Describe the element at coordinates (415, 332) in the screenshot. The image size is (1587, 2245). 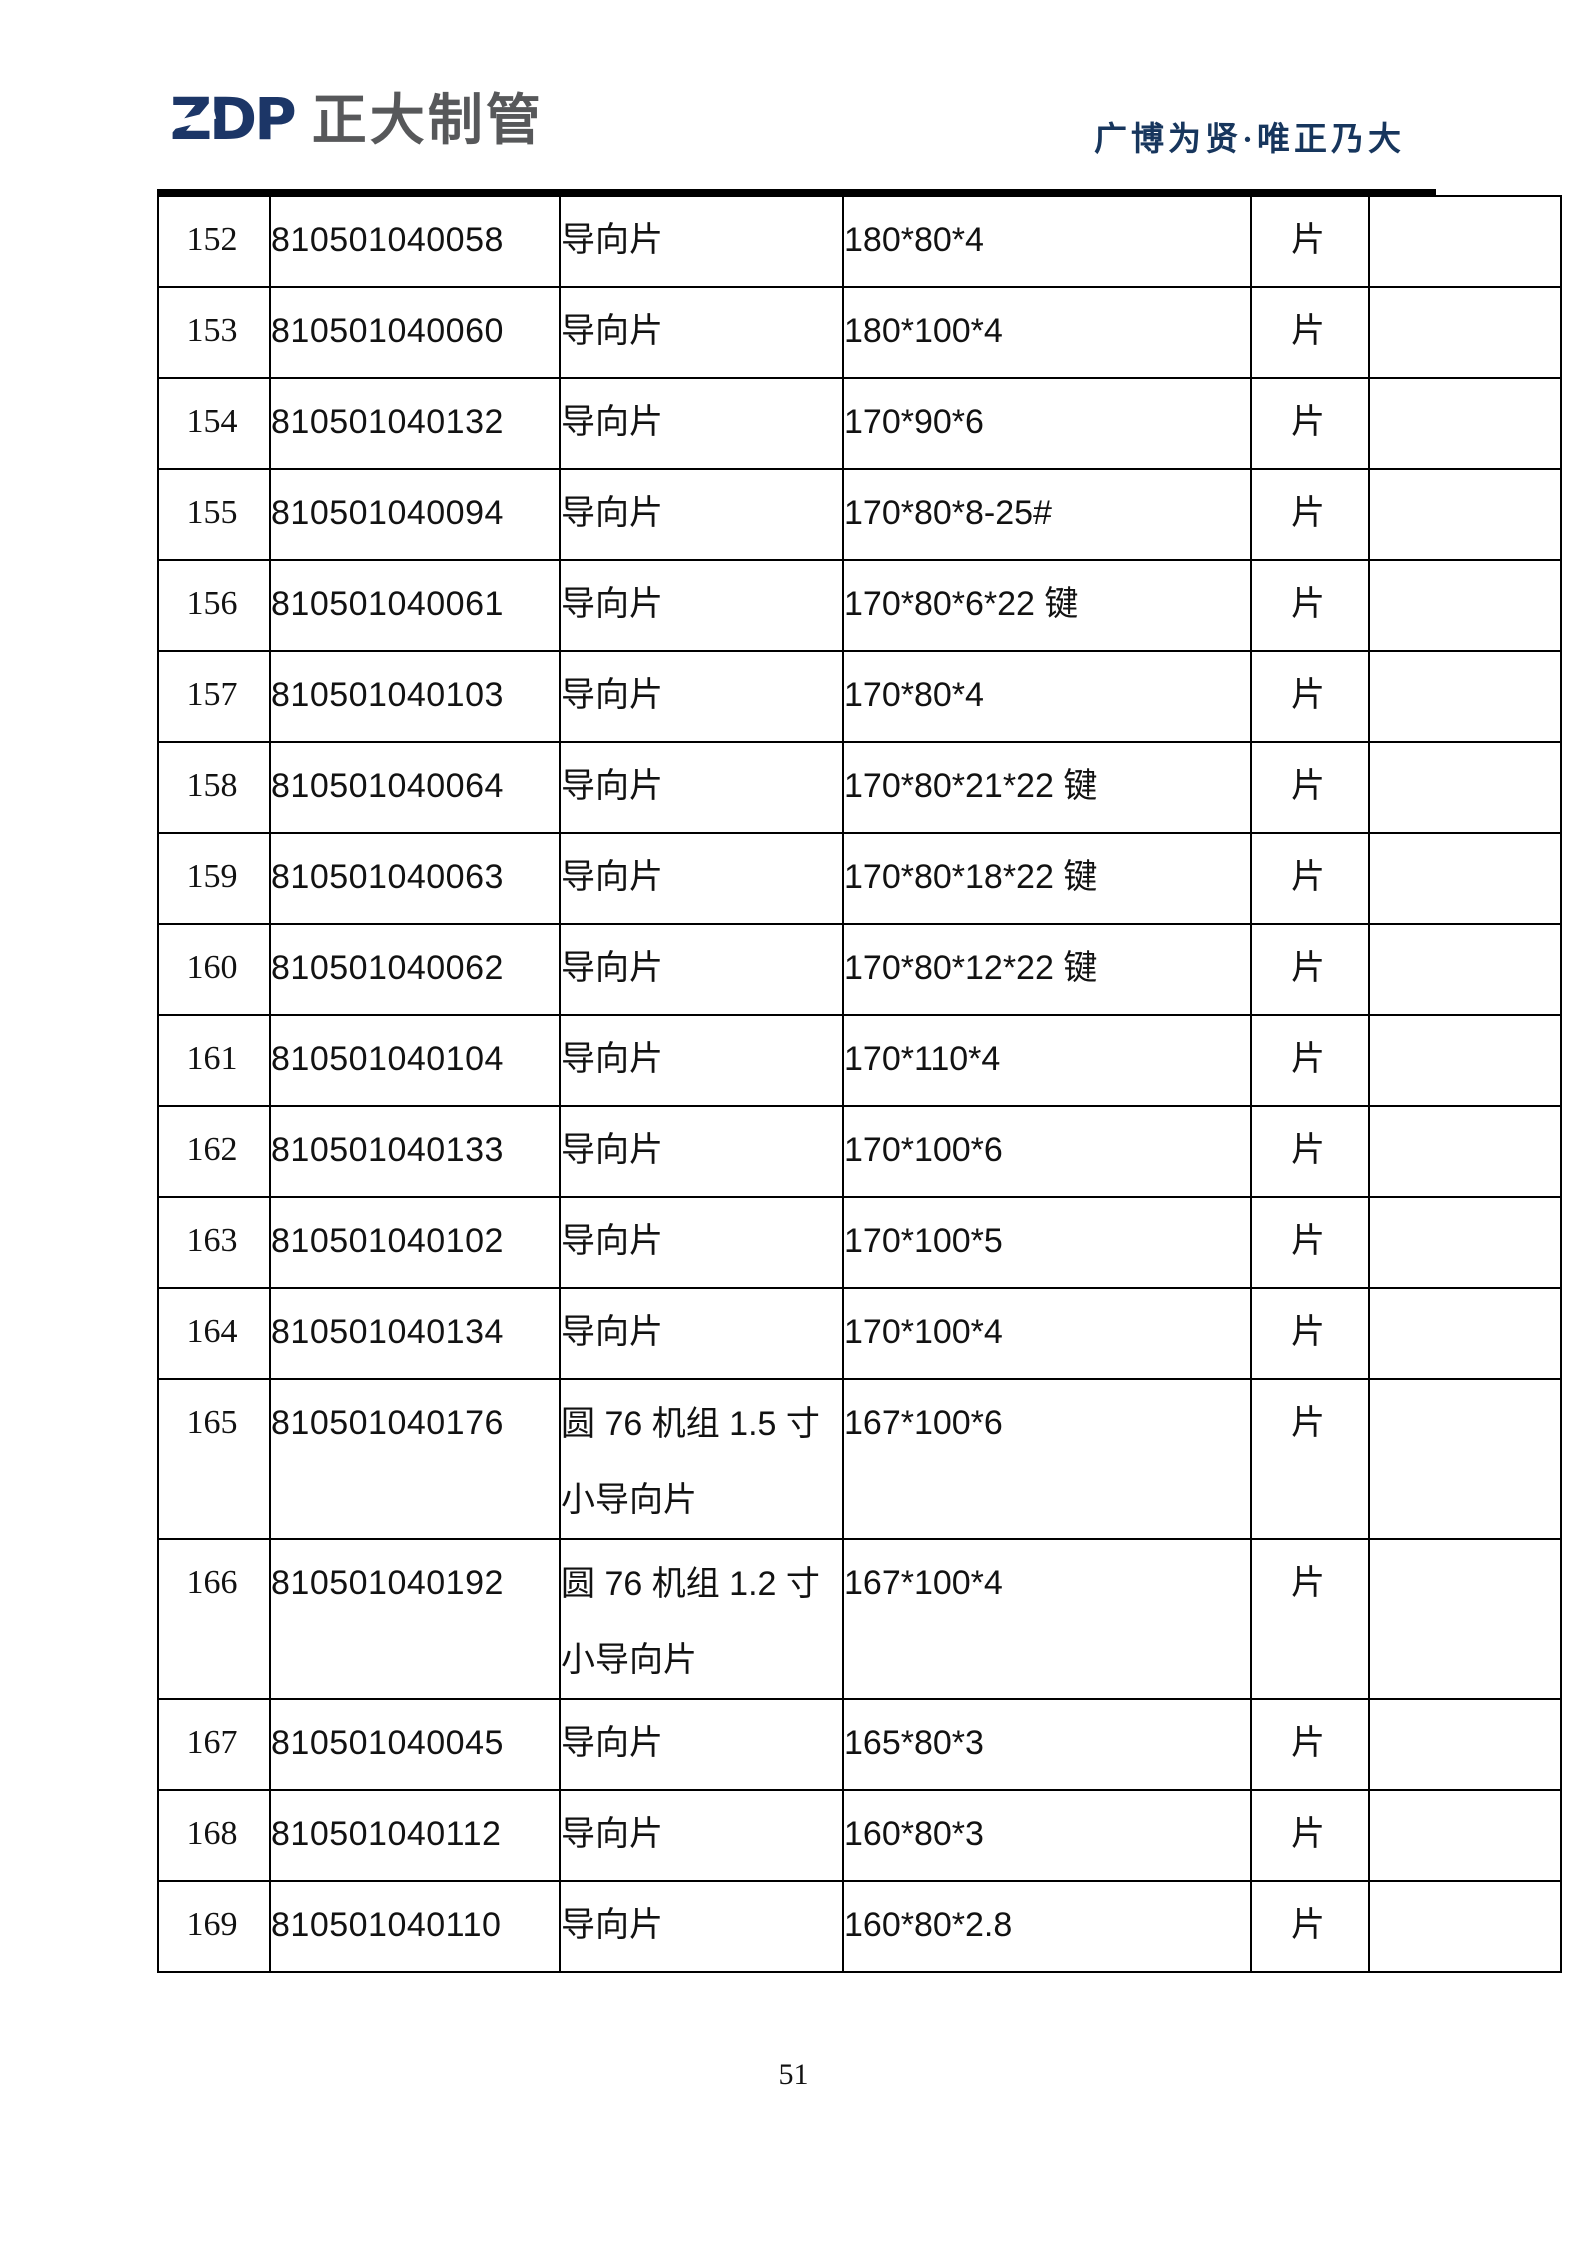
I see `material-code-cell: 810501040060` at that location.